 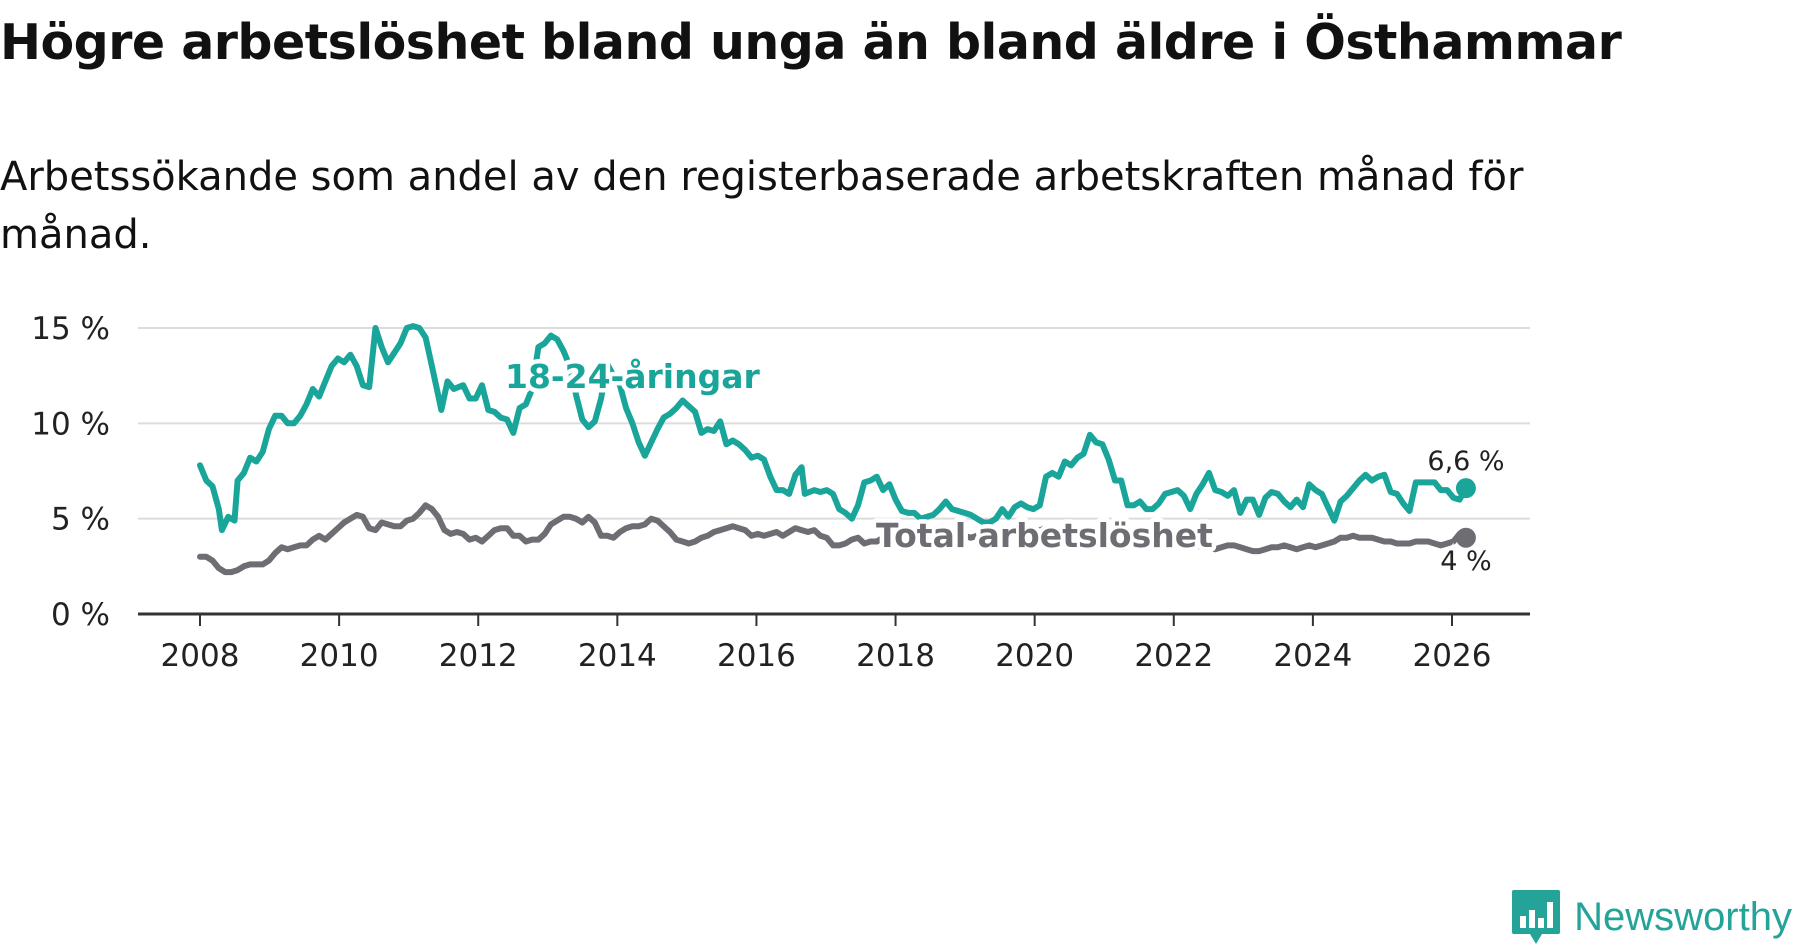 What do you see at coordinates (1173, 656) in the screenshot?
I see `x-tick-label: 2022` at bounding box center [1173, 656].